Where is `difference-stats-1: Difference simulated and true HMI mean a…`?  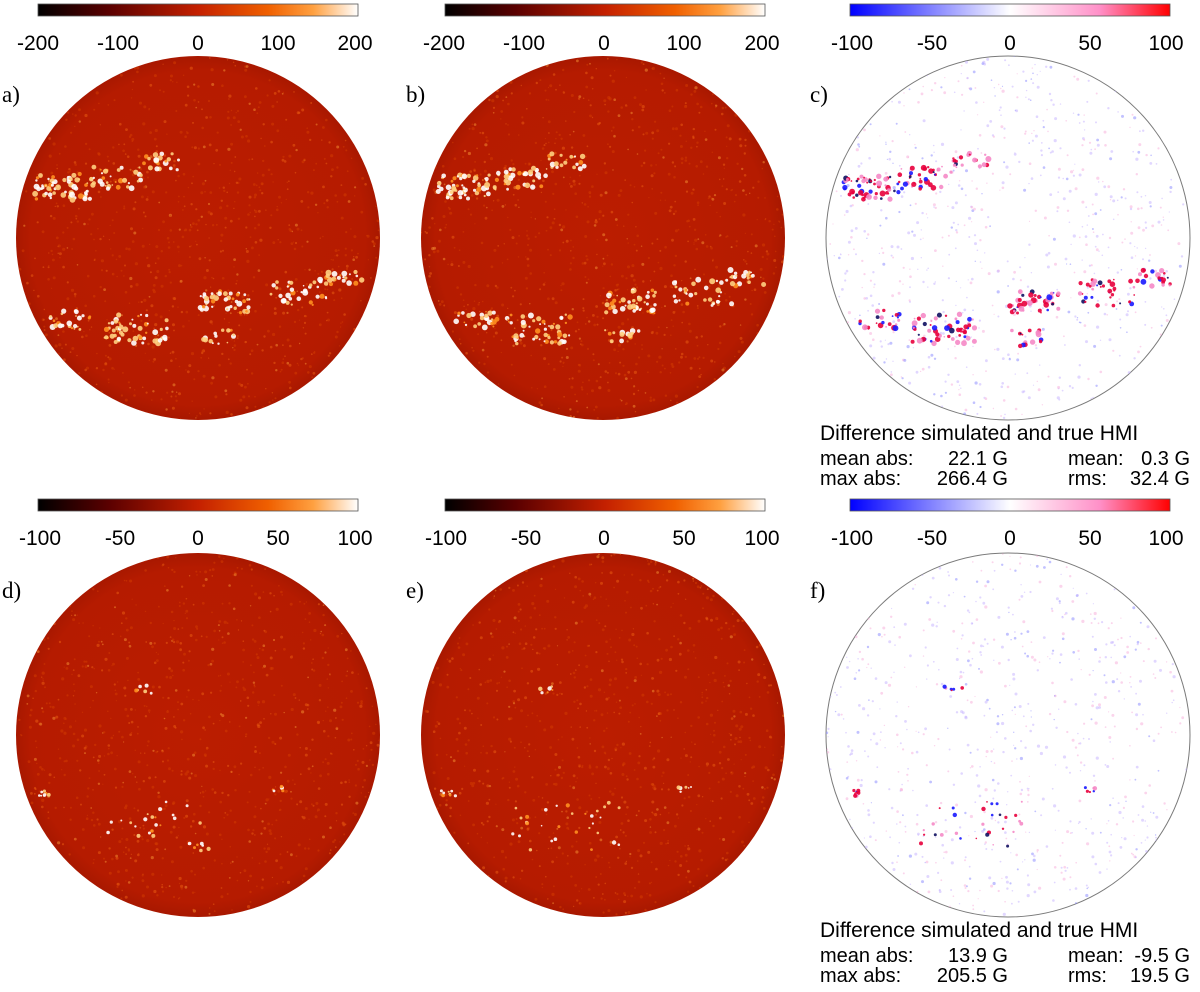 difference-stats-1: Difference simulated and true HMI mean a… is located at coordinates (1005, 456).